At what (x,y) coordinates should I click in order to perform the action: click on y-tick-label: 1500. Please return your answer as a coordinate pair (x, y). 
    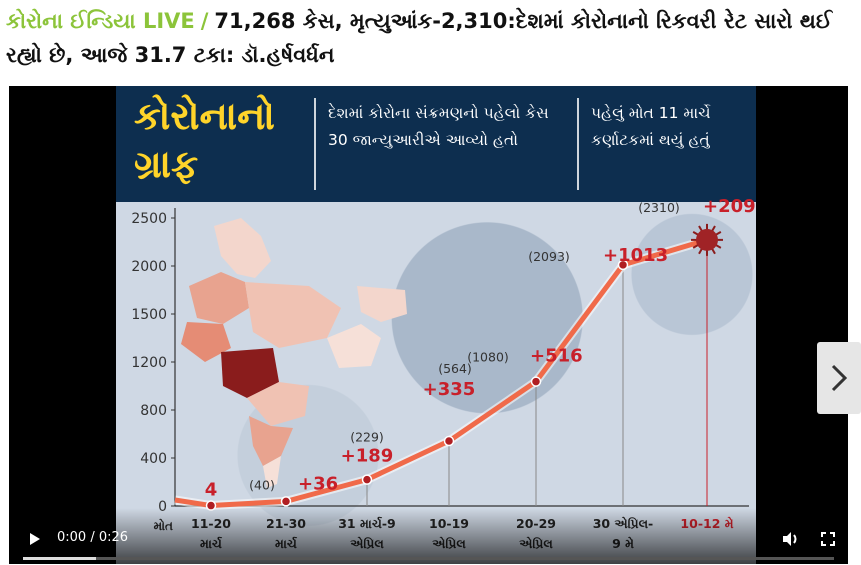
    Looking at the image, I should click on (149, 315).